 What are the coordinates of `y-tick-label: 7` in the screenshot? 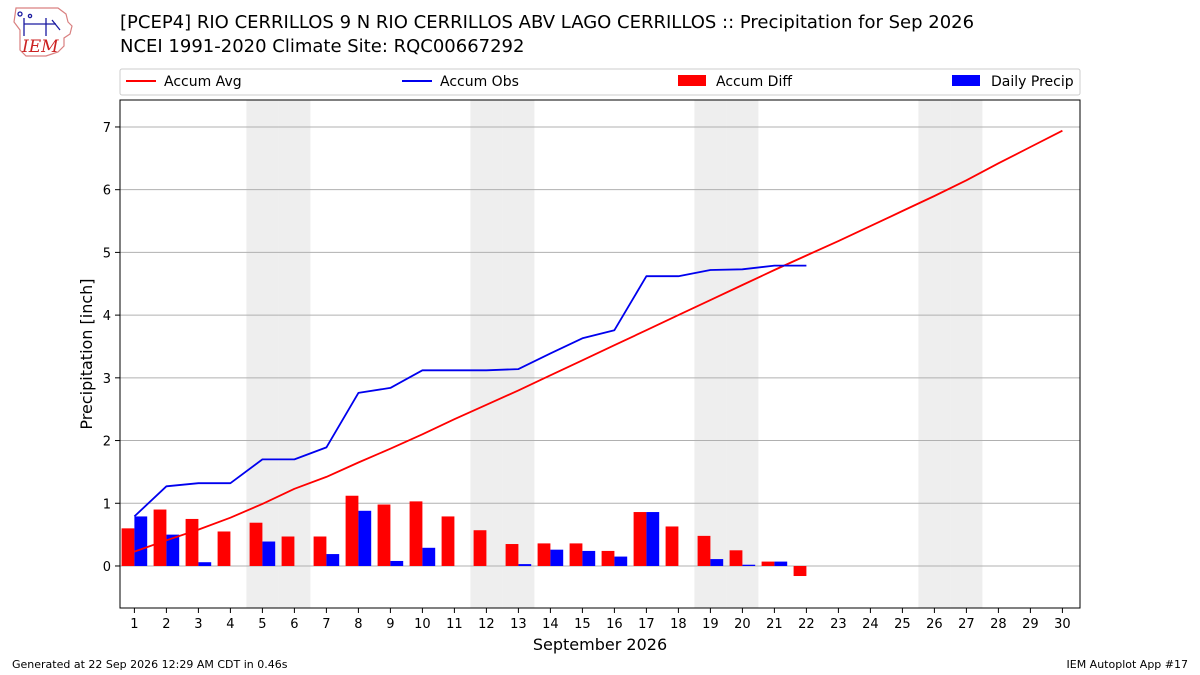 It's located at (107, 128).